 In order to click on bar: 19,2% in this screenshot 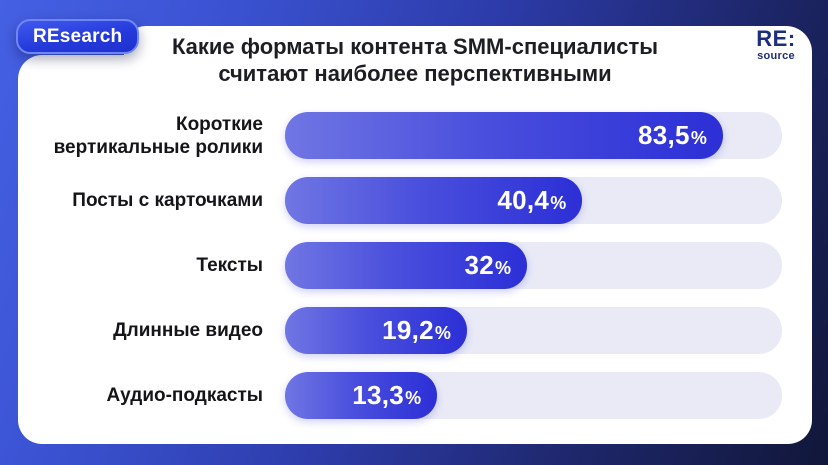, I will do `click(376, 330)`.